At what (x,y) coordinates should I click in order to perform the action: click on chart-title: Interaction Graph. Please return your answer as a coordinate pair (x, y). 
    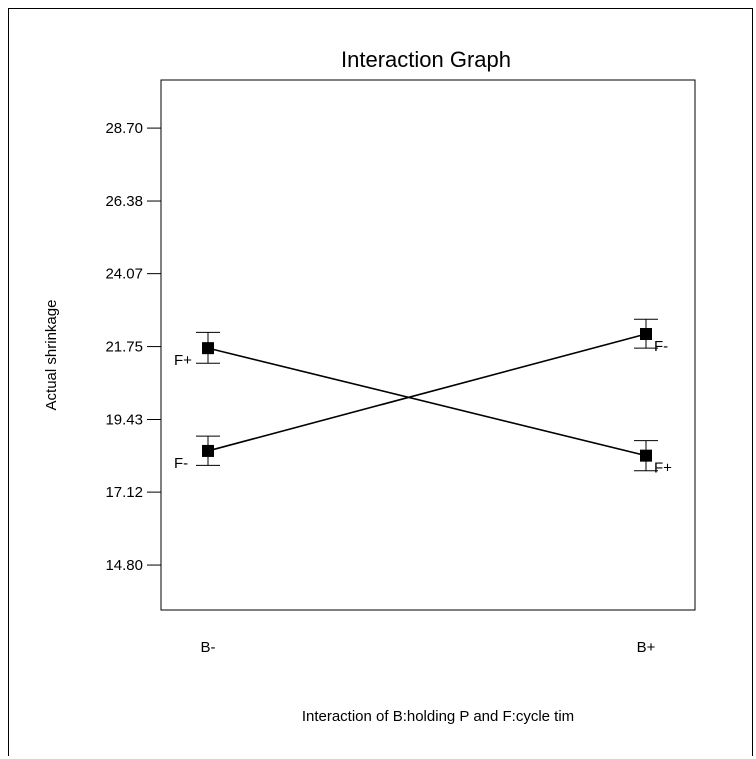
    Looking at the image, I should click on (426, 59).